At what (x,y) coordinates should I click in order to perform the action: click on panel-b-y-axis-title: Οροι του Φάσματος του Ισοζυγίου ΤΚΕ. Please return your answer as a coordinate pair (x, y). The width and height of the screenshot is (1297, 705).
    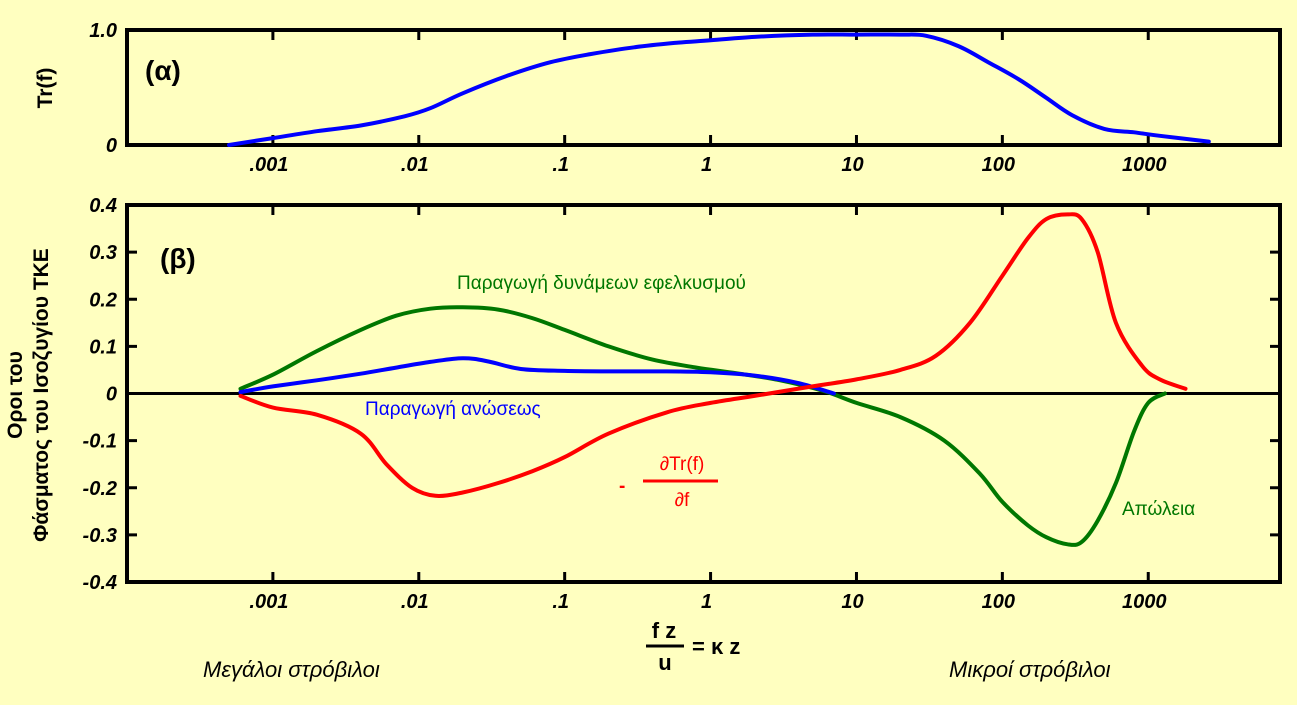
    Looking at the image, I should click on (28, 395).